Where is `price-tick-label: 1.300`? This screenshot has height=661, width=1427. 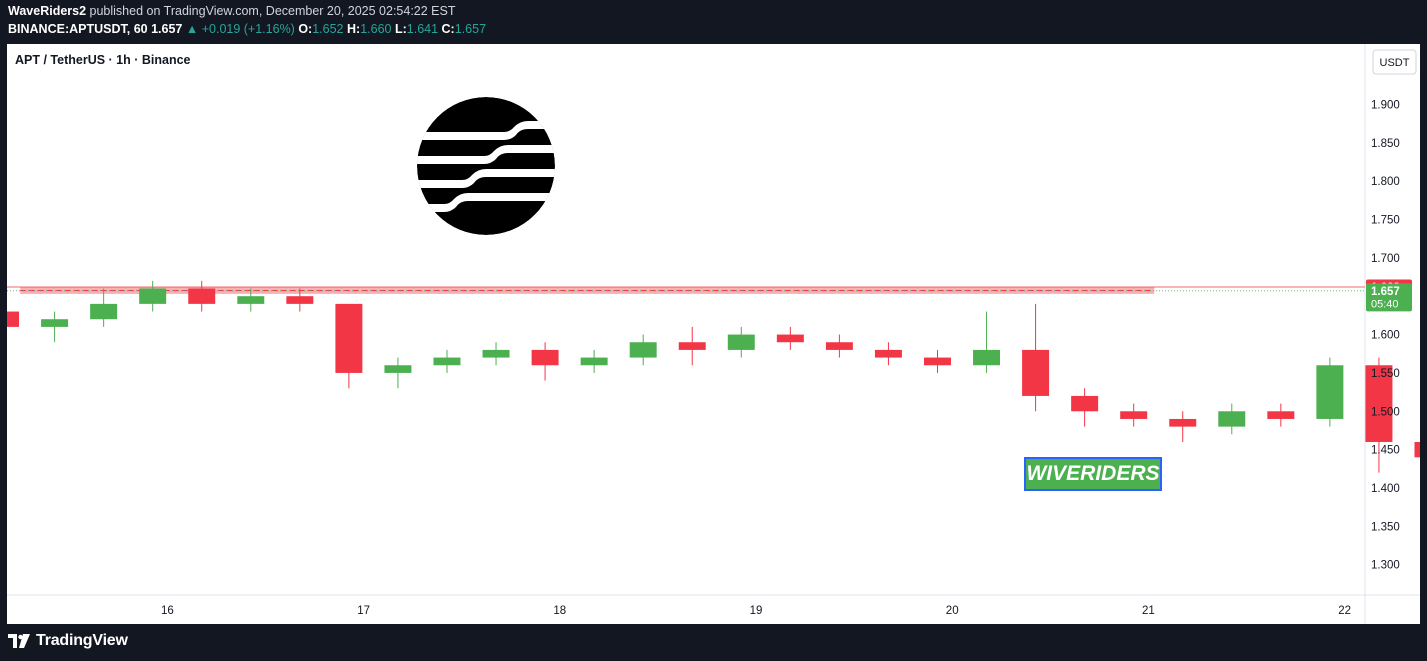
price-tick-label: 1.300 is located at coordinates (1385, 566).